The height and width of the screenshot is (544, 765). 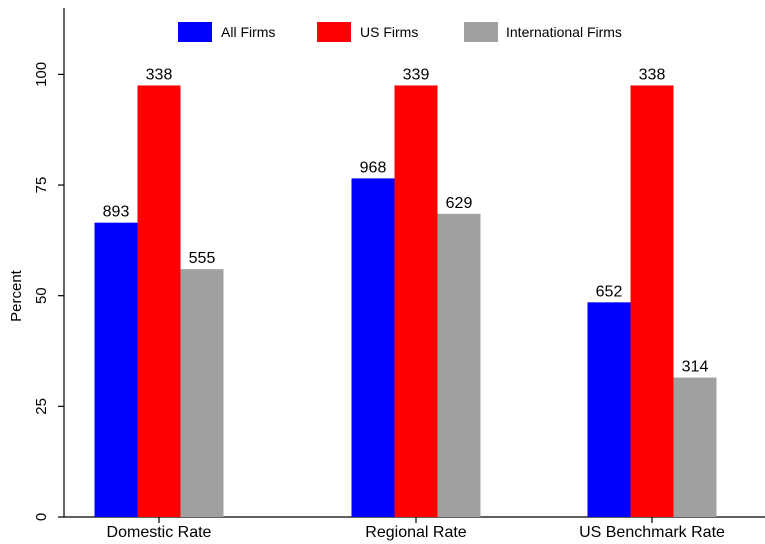 What do you see at coordinates (609, 291) in the screenshot?
I see `bar-data-label: 652` at bounding box center [609, 291].